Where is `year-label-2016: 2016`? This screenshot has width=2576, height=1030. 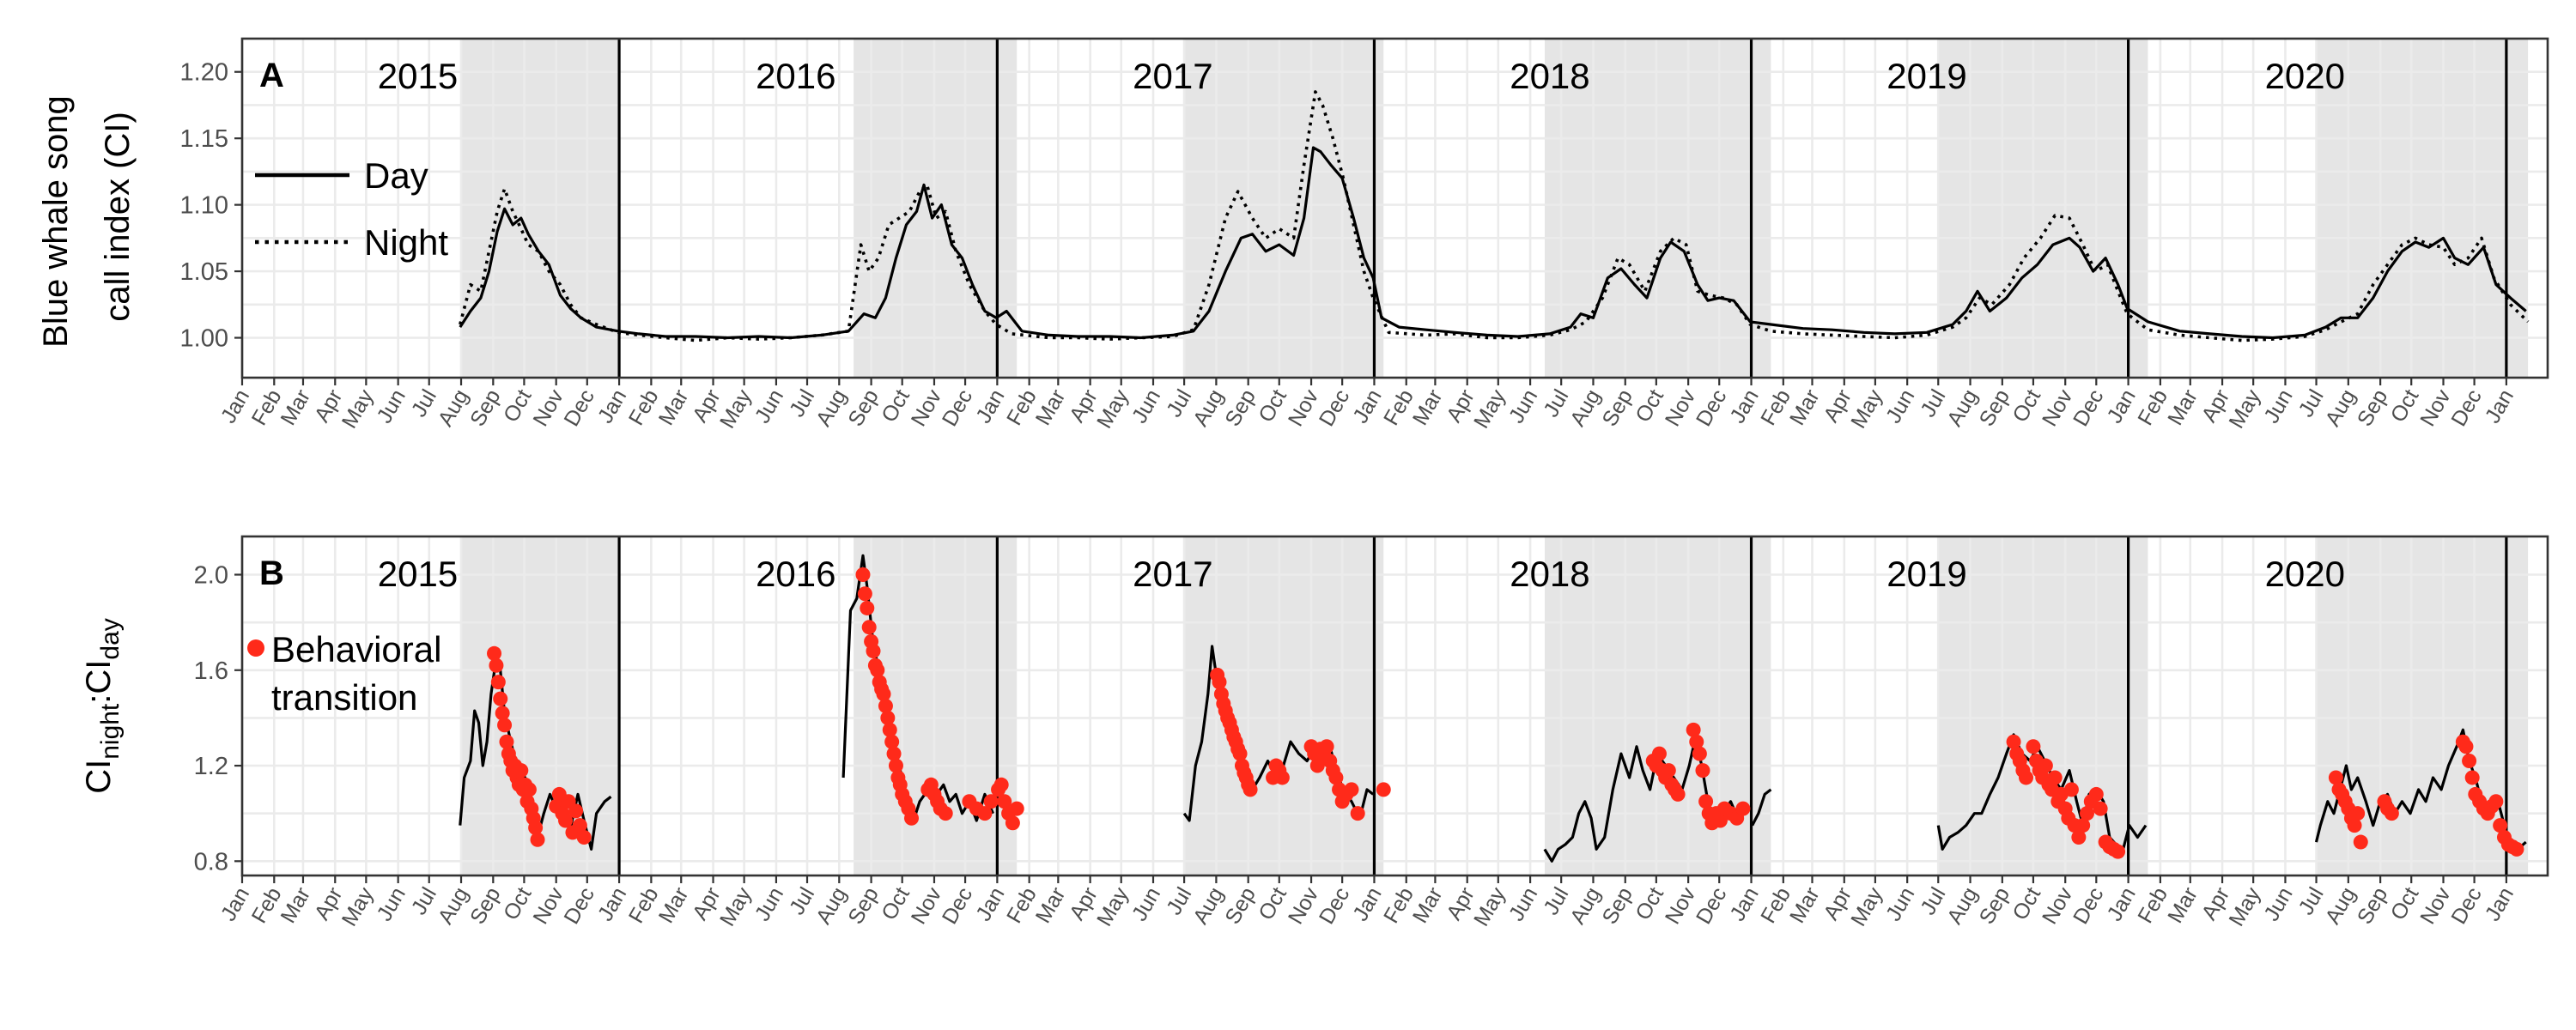 year-label-2016: 2016 is located at coordinates (795, 76).